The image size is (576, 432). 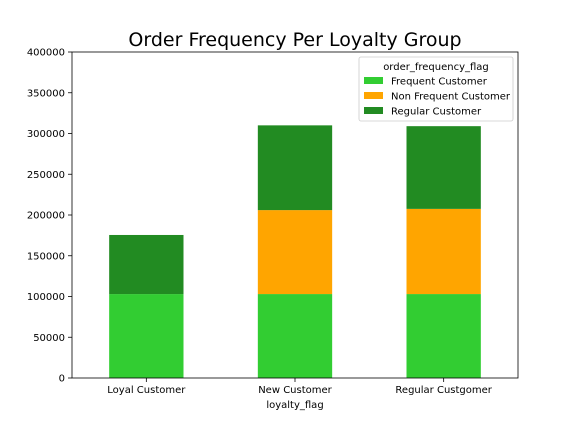 I want to click on legend-box, so click(x=436, y=89).